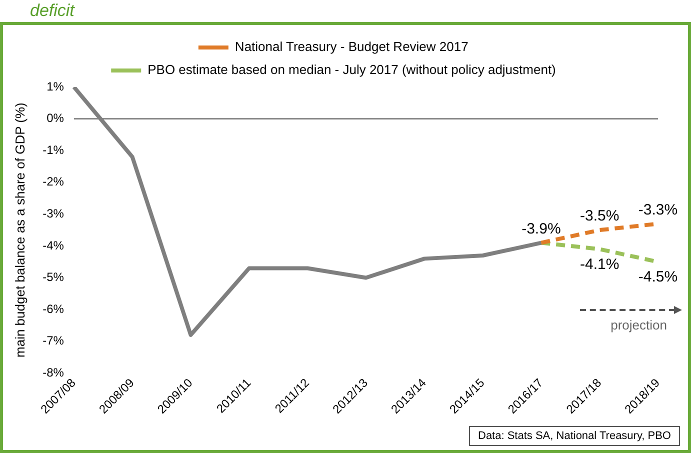  I want to click on data-label: -3.5%, so click(600, 216).